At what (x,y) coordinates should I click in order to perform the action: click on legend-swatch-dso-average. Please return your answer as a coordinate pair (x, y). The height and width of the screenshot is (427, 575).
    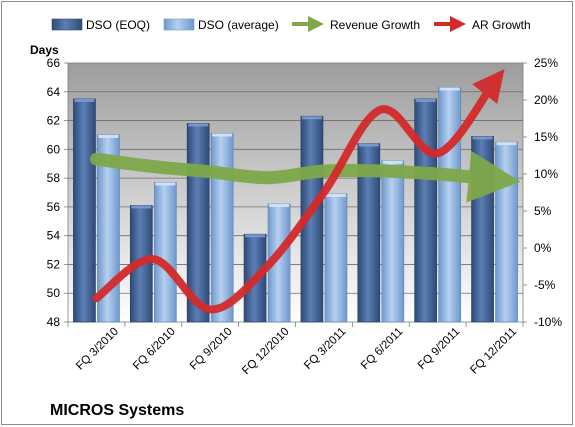
    Looking at the image, I should click on (179, 24).